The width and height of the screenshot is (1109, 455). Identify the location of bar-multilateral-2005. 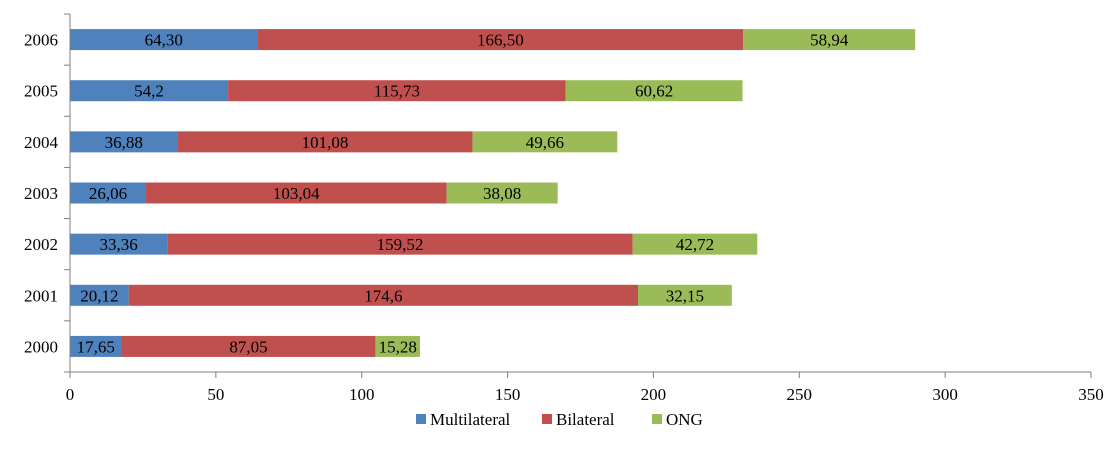
(149, 91).